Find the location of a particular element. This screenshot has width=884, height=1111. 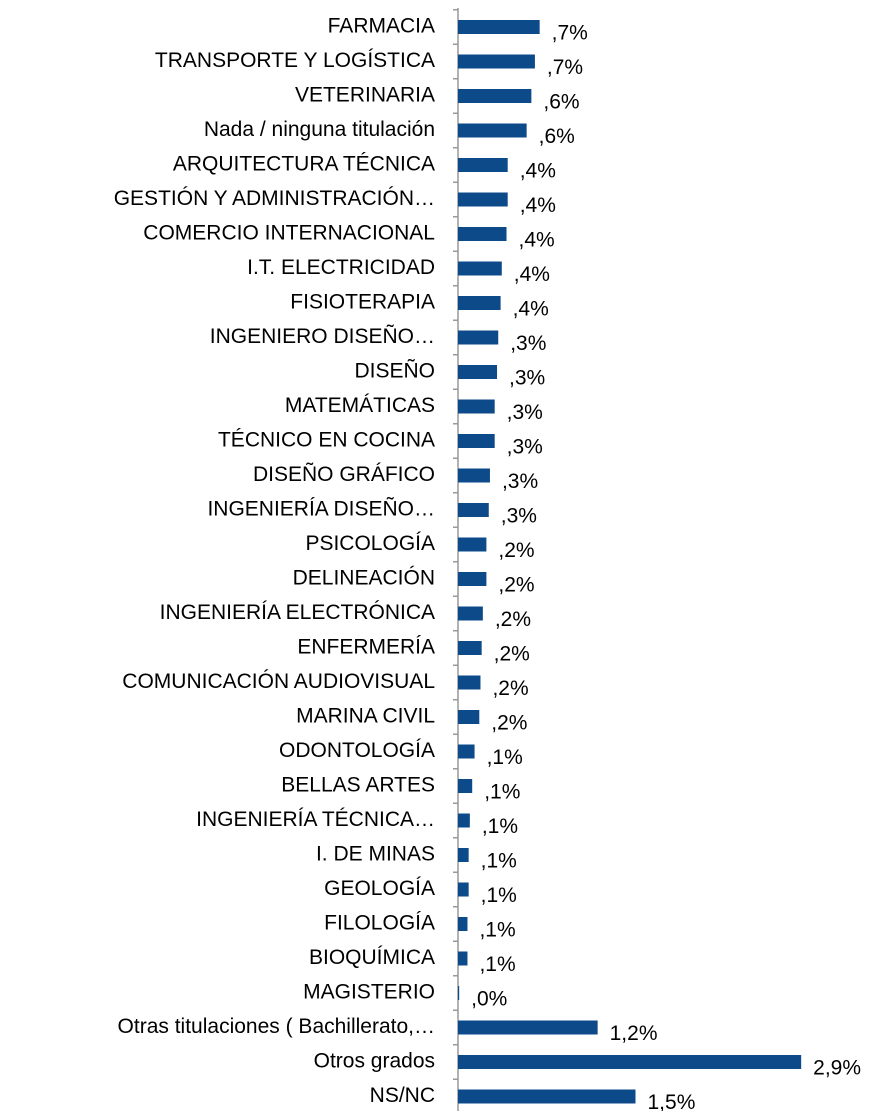

y-tick-label: INGENIERÍA ELECTRÓNICA is located at coordinates (297, 612).